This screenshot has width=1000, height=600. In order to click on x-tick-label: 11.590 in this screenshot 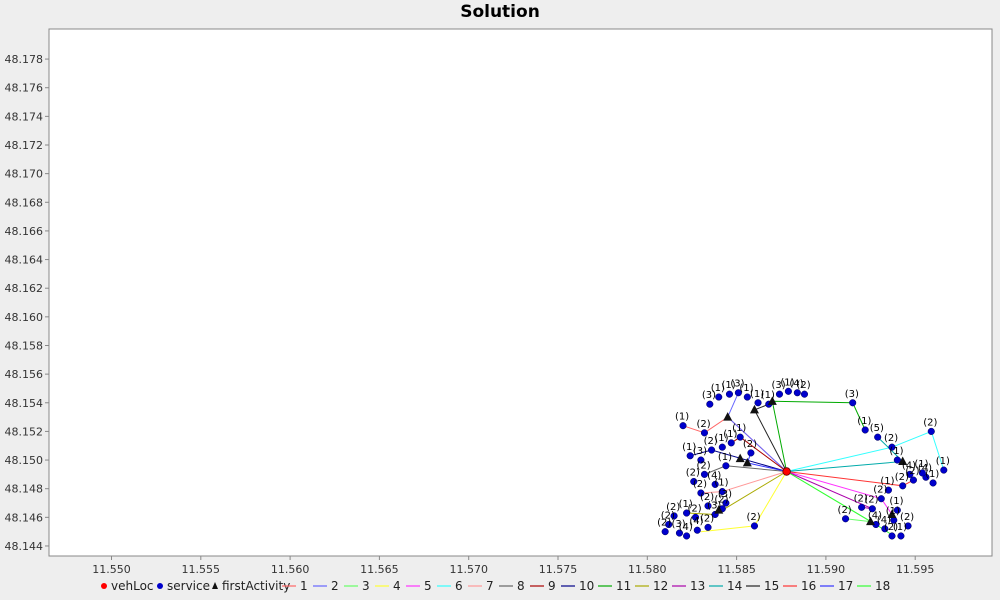, I will do `click(826, 569)`.